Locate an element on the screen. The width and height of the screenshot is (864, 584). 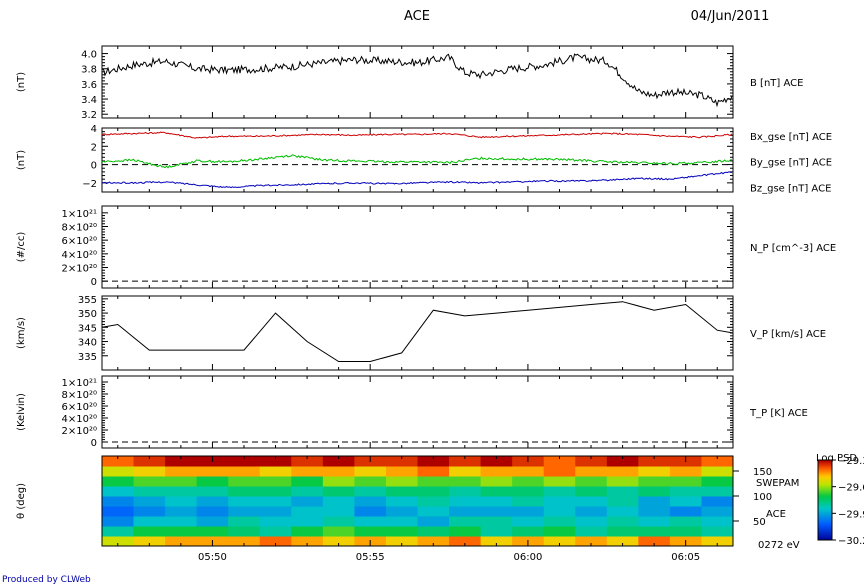
NP-series-label: N_P [cm^-3] ACE is located at coordinates (793, 248).